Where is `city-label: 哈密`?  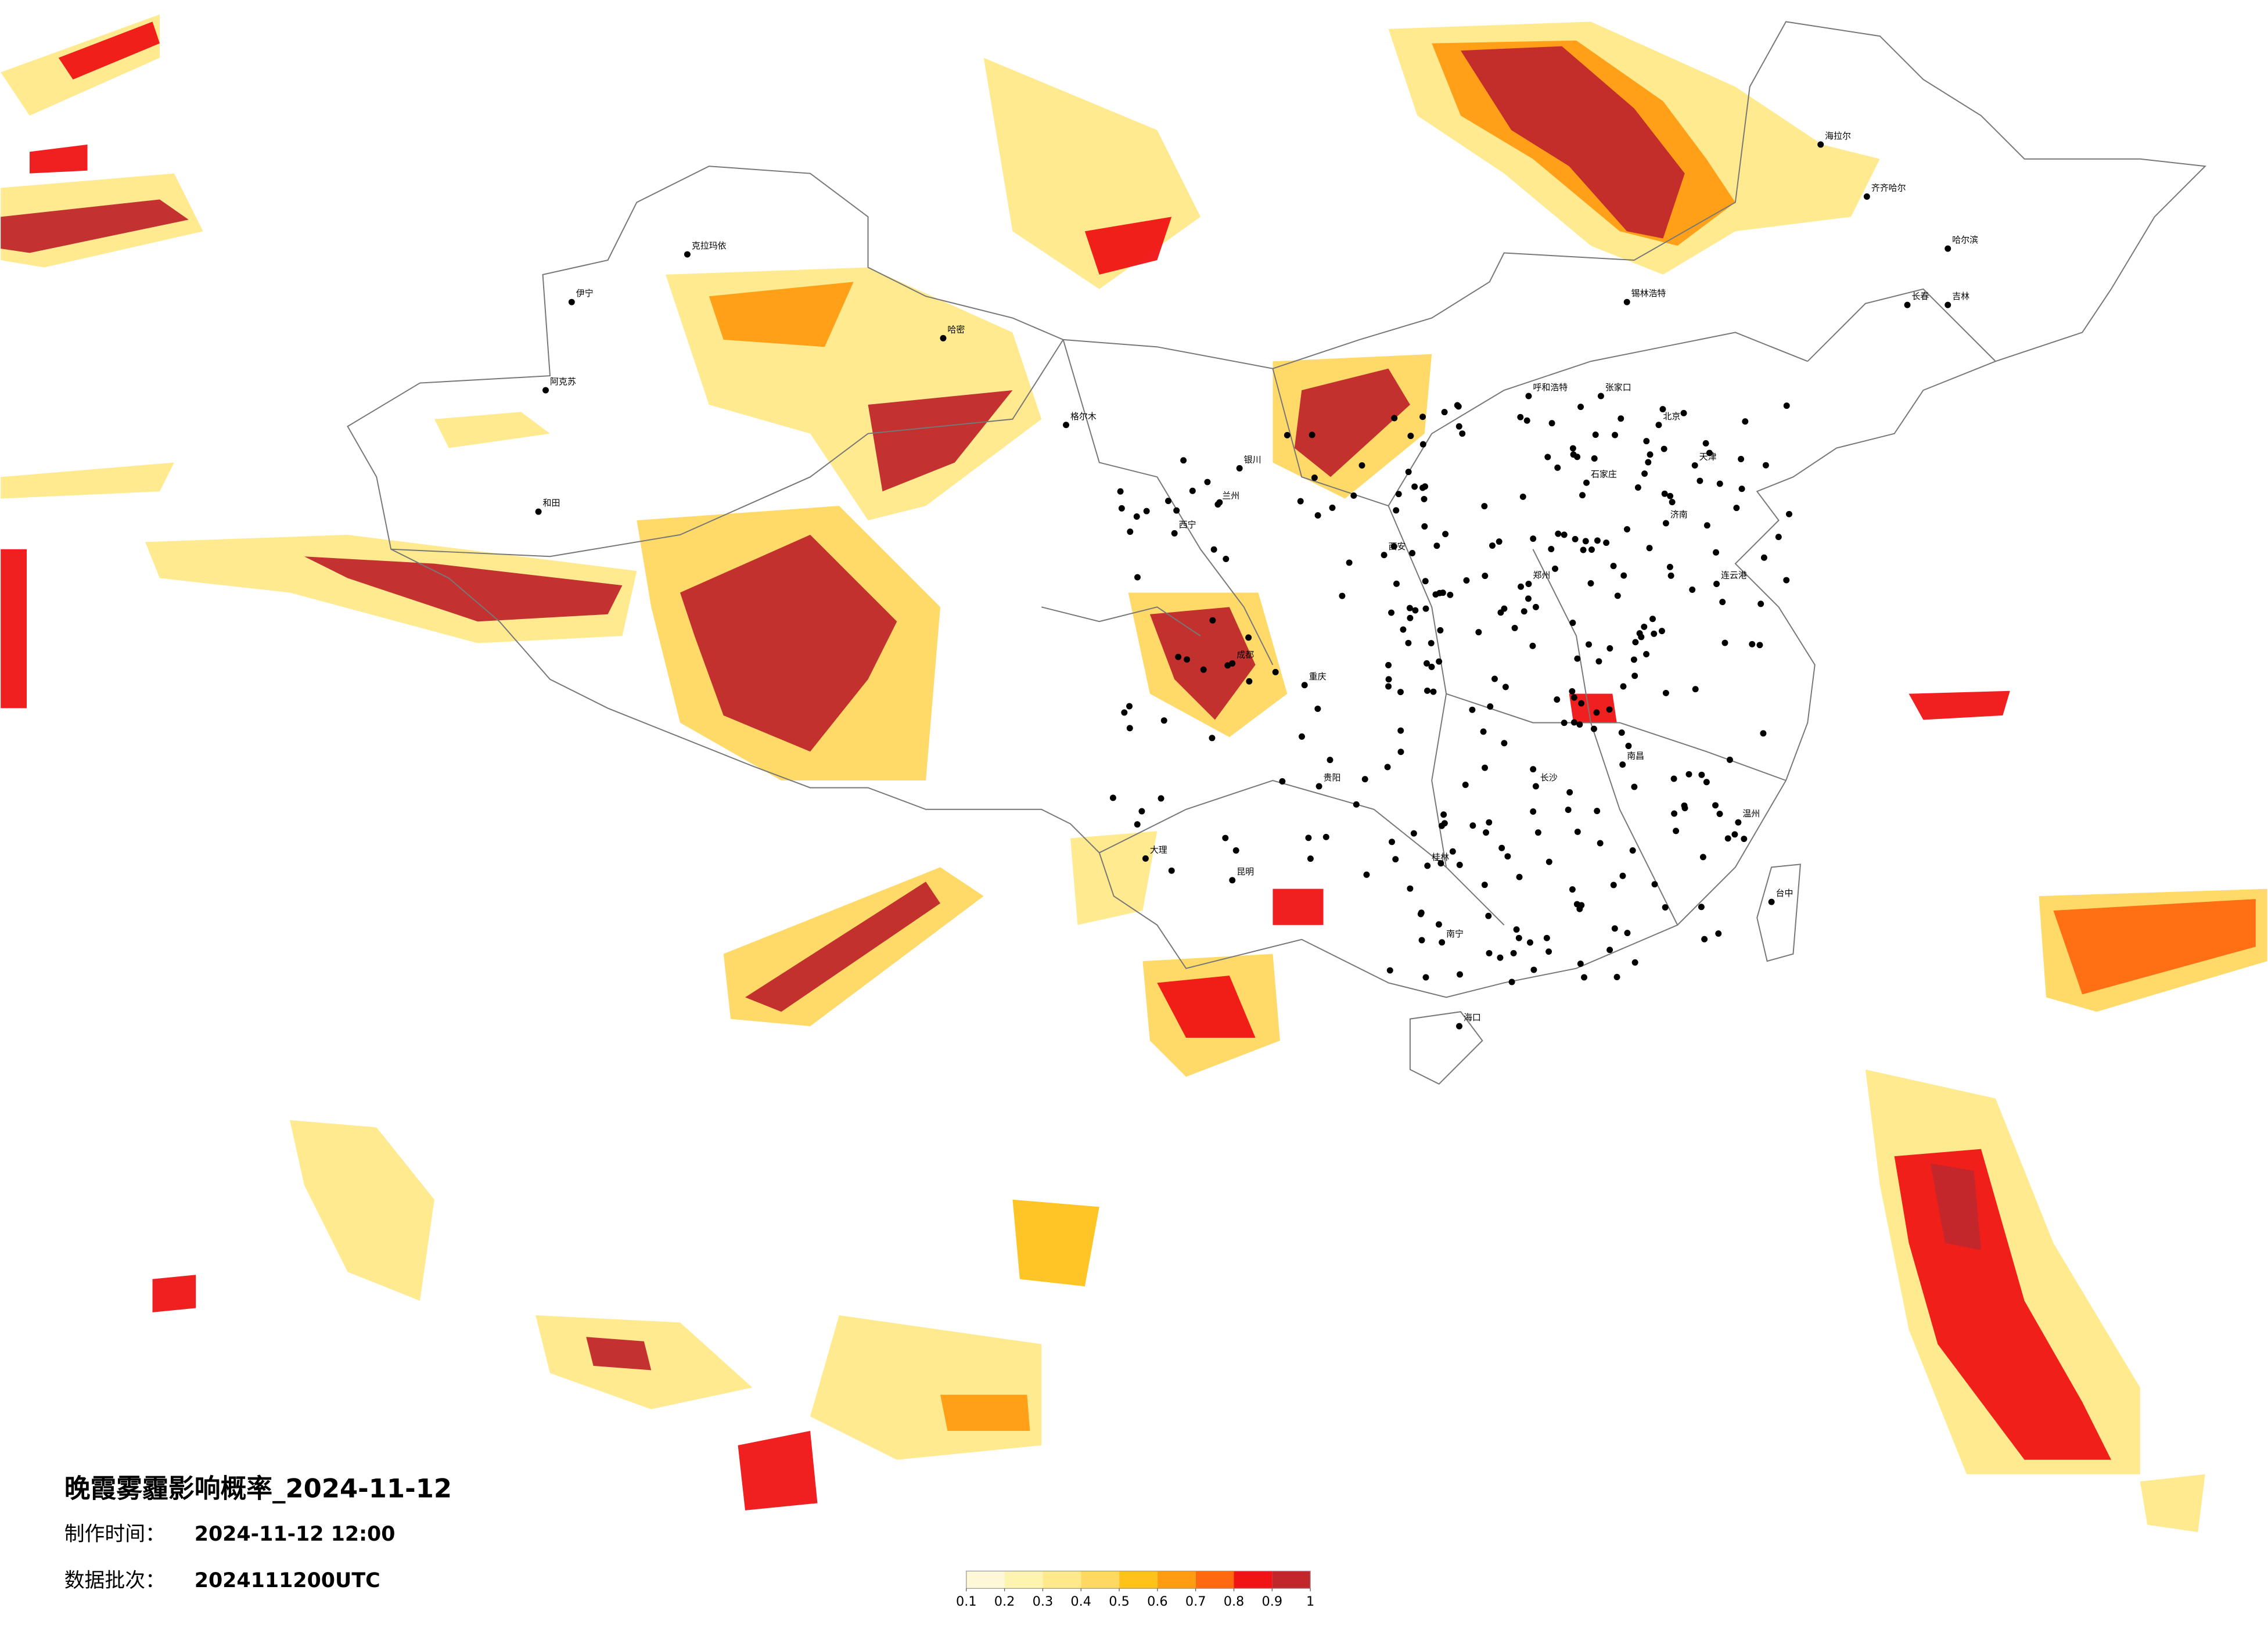
city-label: 哈密 is located at coordinates (956, 329).